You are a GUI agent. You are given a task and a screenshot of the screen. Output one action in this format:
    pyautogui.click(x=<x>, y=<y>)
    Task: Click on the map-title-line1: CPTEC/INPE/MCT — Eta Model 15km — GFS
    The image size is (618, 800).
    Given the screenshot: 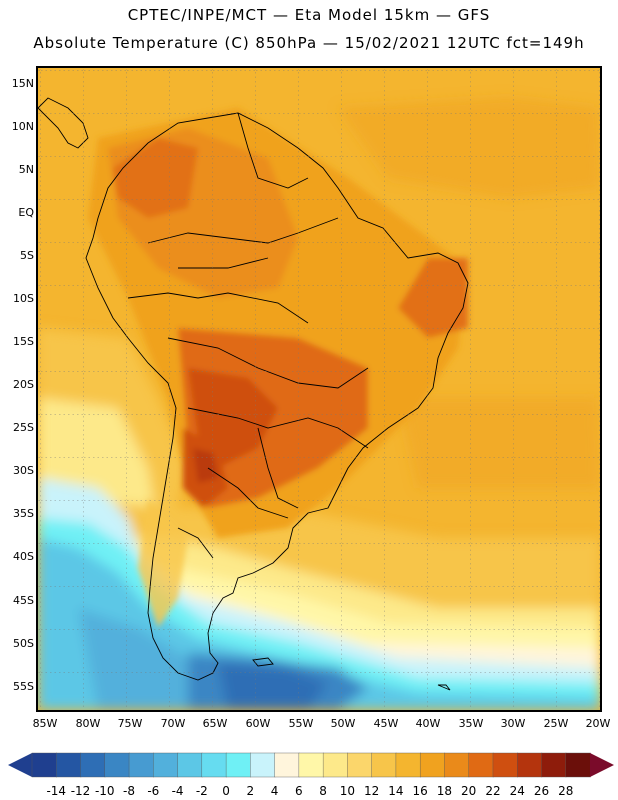 What is the action you would take?
    pyautogui.click(x=309, y=15)
    